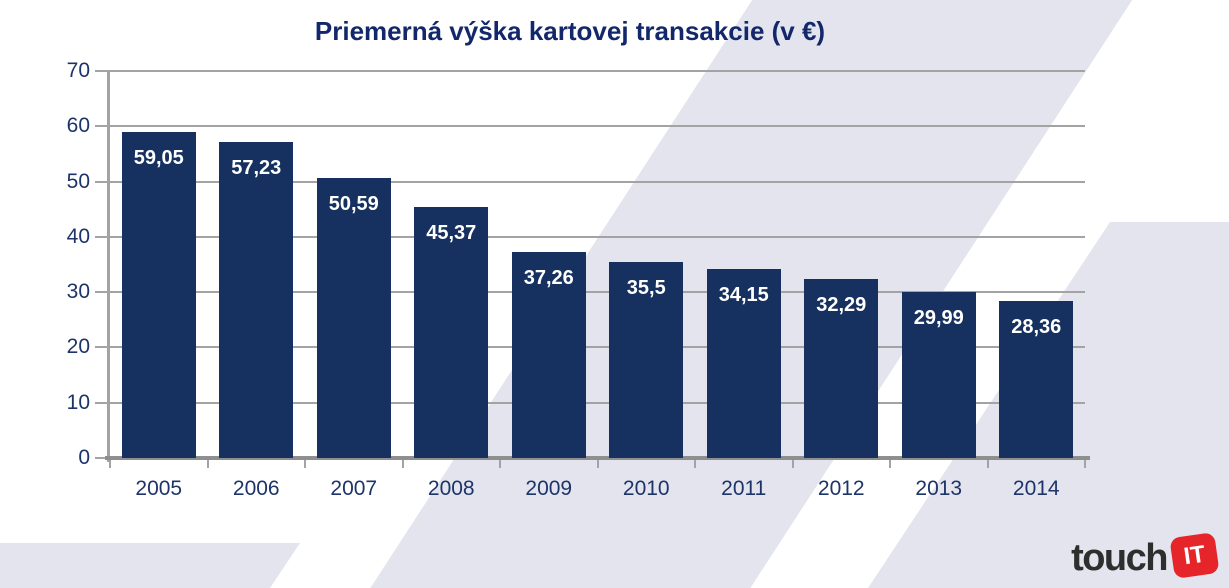  What do you see at coordinates (150, 565) in the screenshot?
I see `background-stripe-bottom-left` at bounding box center [150, 565].